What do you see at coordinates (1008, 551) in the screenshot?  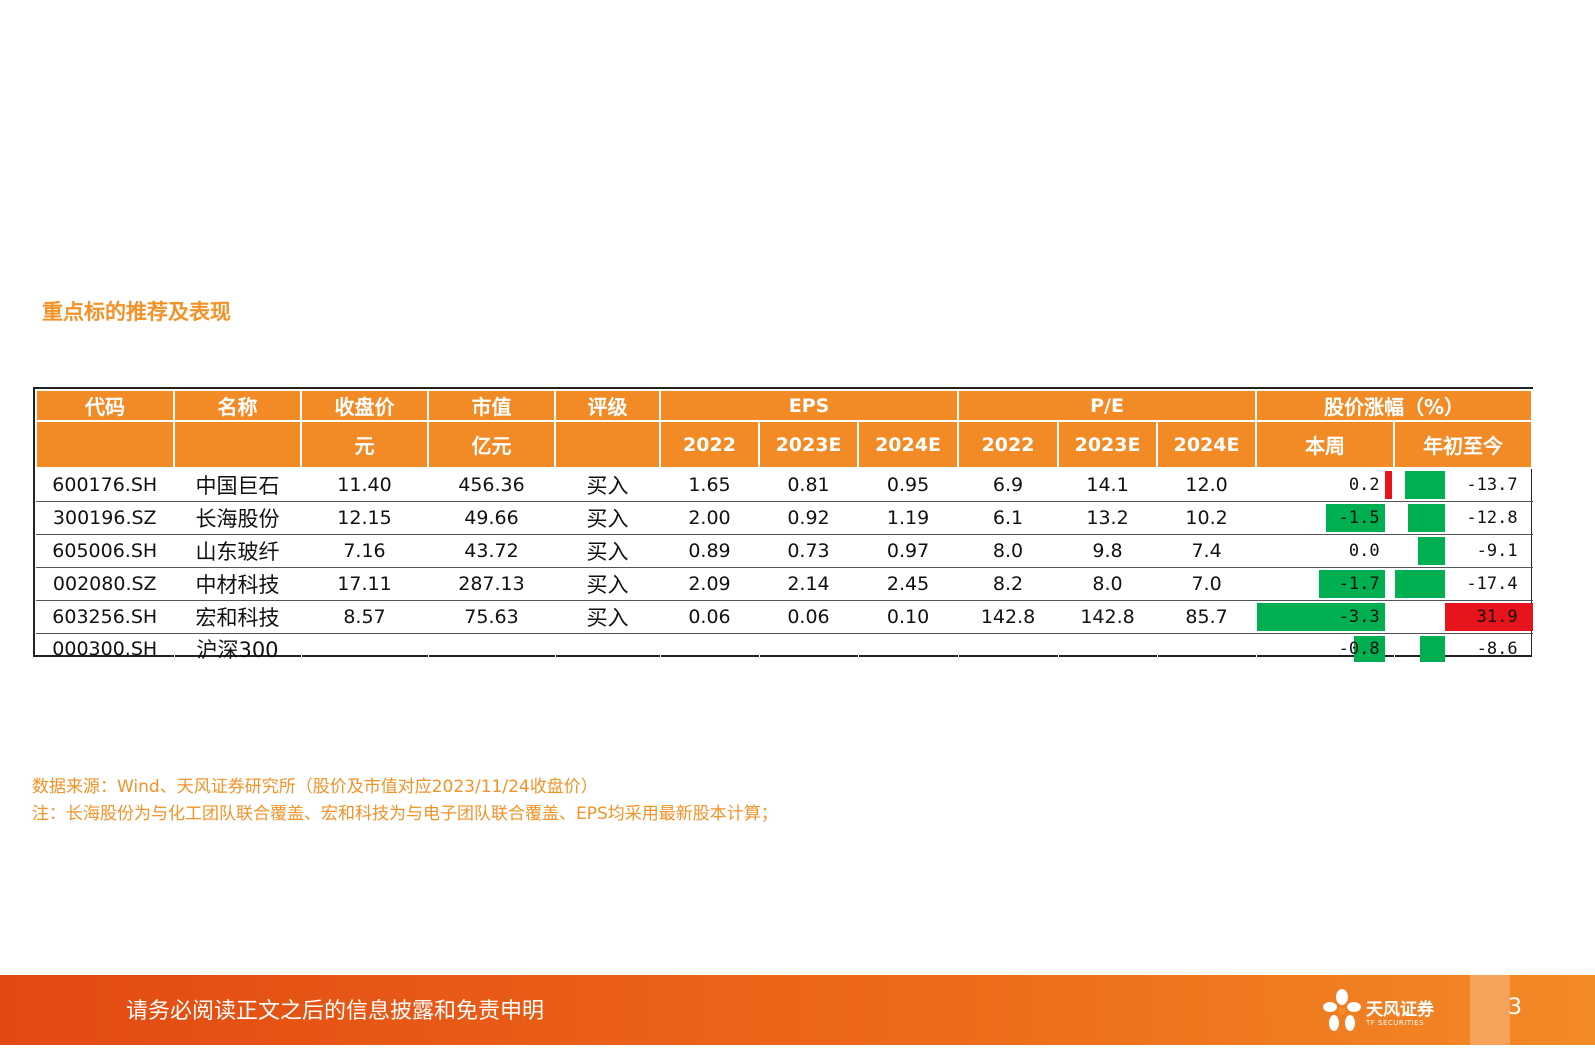 I see `cell-pe2022: 8.0` at bounding box center [1008, 551].